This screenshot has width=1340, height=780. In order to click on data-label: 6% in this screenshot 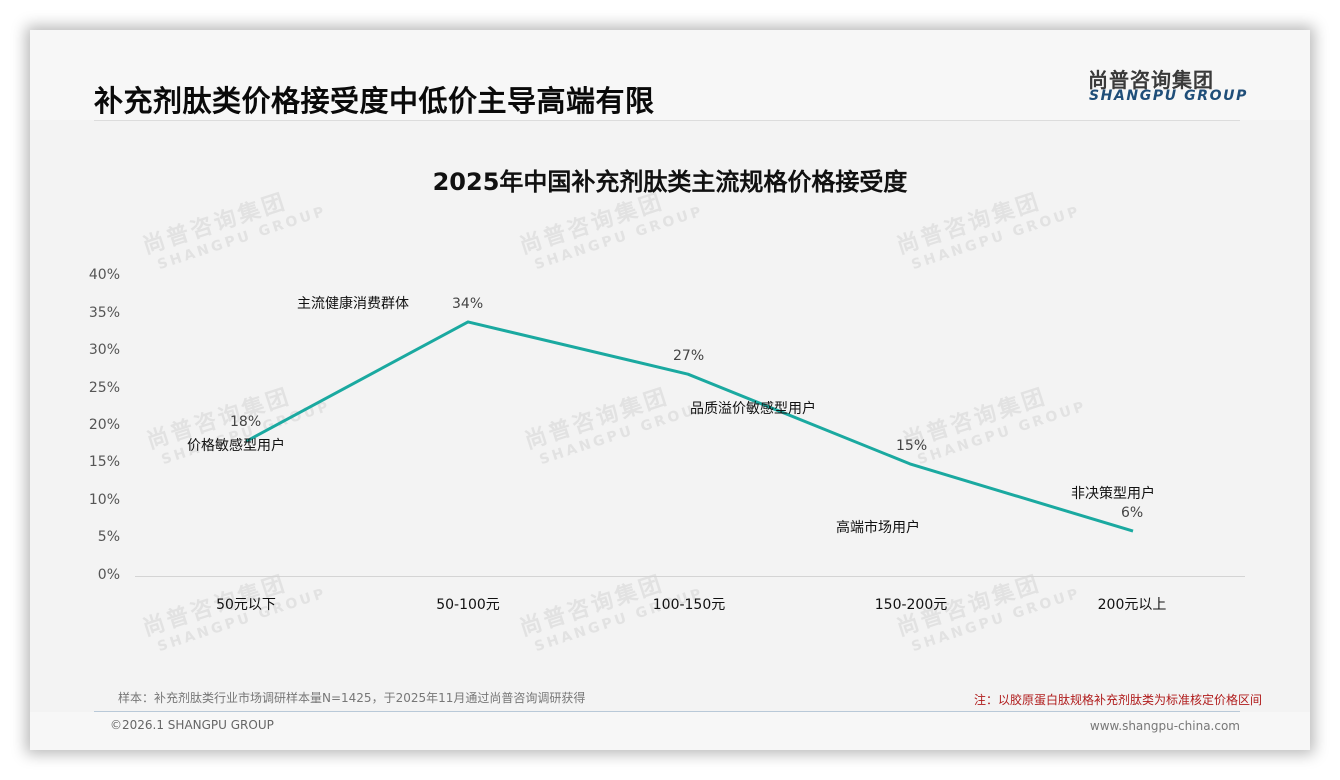, I will do `click(1132, 513)`.